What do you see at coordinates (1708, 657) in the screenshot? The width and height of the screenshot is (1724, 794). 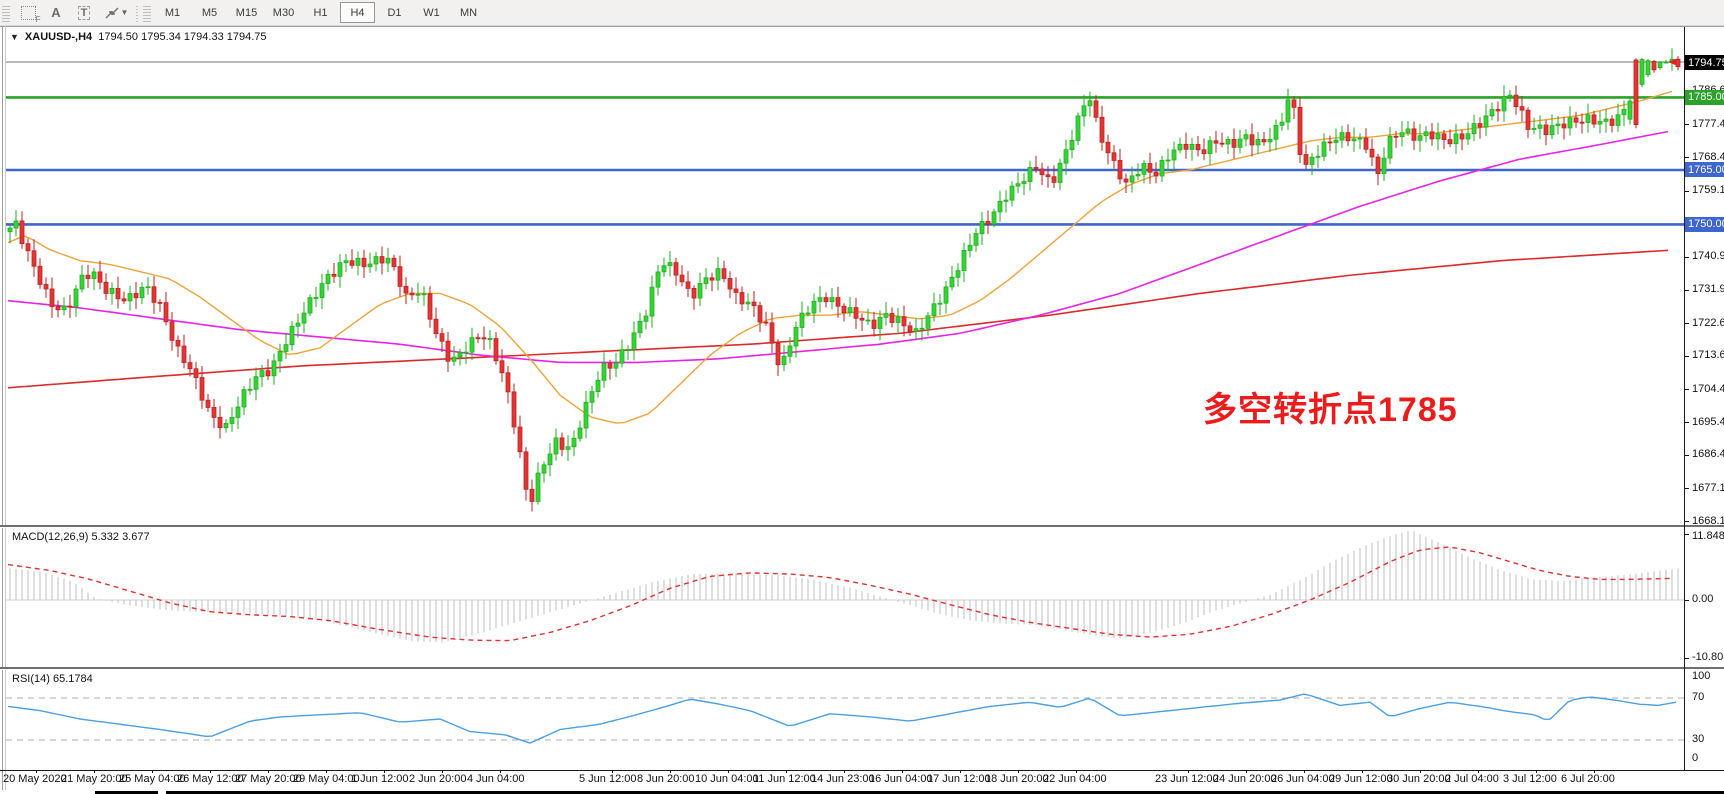 I see `macd-axis-label: -10.808` at bounding box center [1708, 657].